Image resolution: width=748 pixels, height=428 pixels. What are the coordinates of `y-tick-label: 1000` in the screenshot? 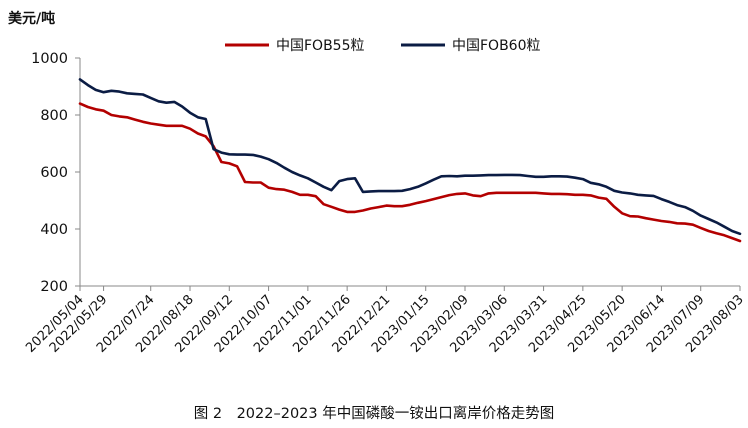 It's located at (49, 59).